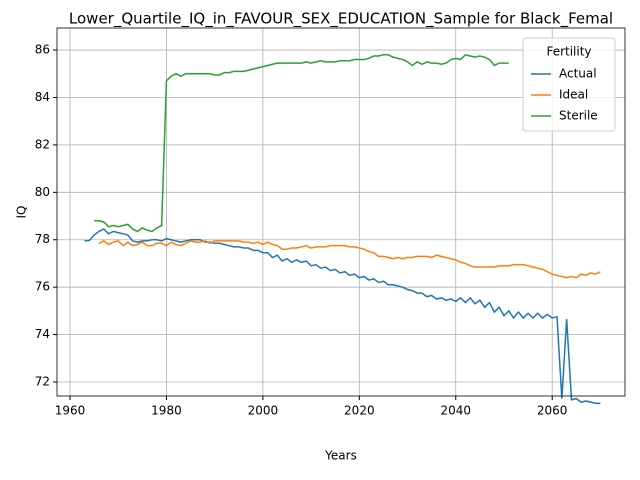  I want to click on y-axis-label: IQ, so click(22, 212).